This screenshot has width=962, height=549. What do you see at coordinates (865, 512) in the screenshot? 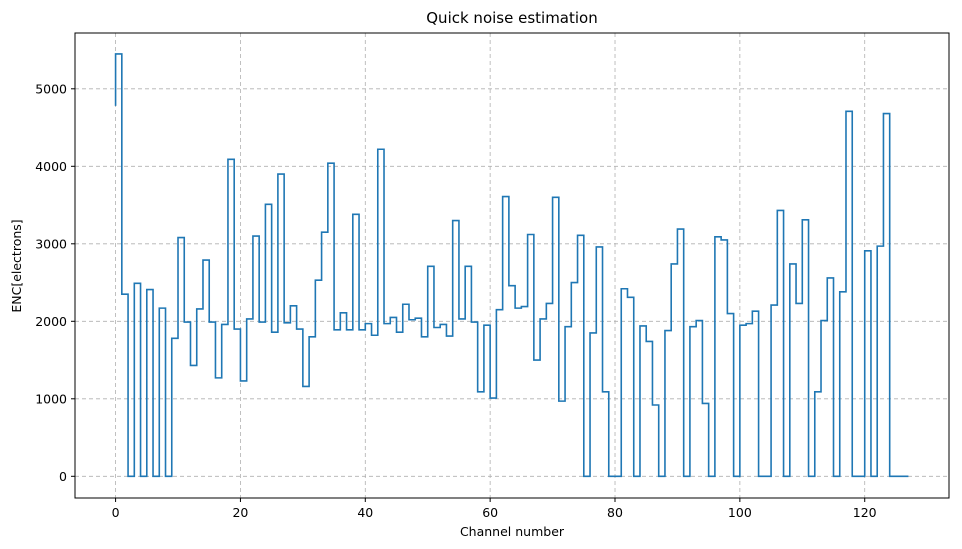
I see `x-tick-label: 120` at bounding box center [865, 512].